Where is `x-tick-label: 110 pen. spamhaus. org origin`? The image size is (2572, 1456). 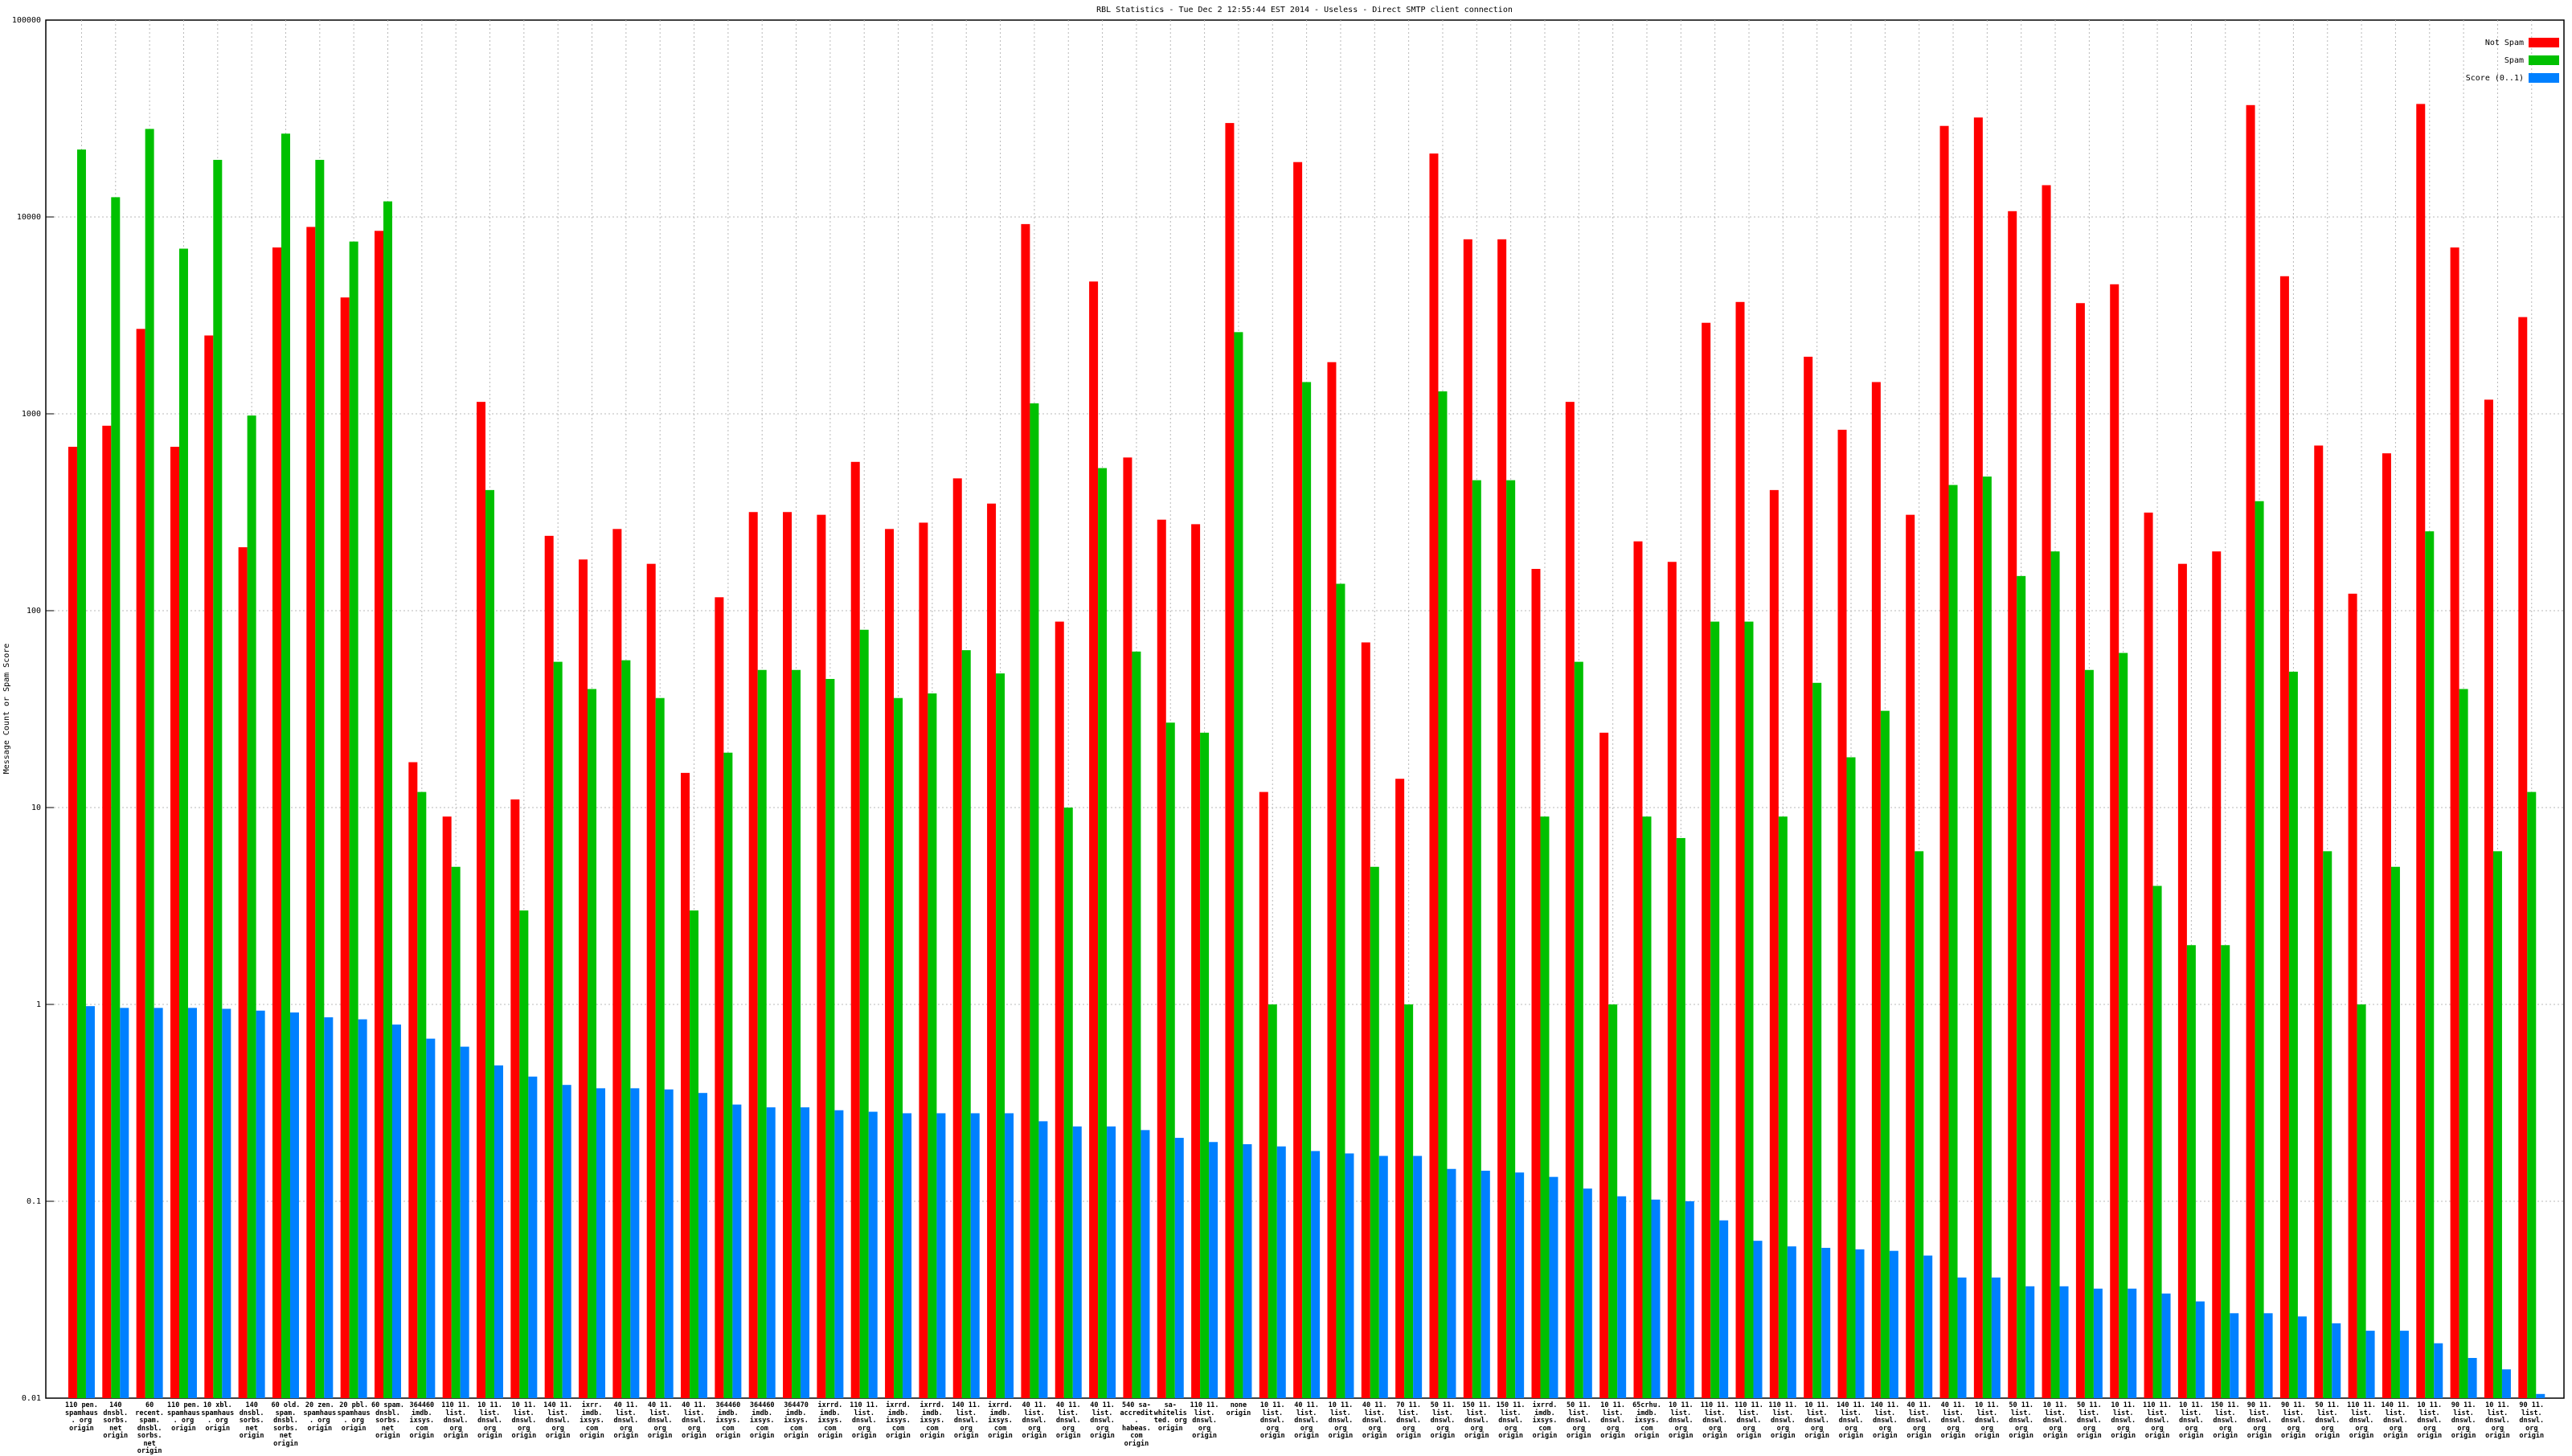
x-tick-label: 110 pen. spamhaus. org origin is located at coordinates (81, 1417).